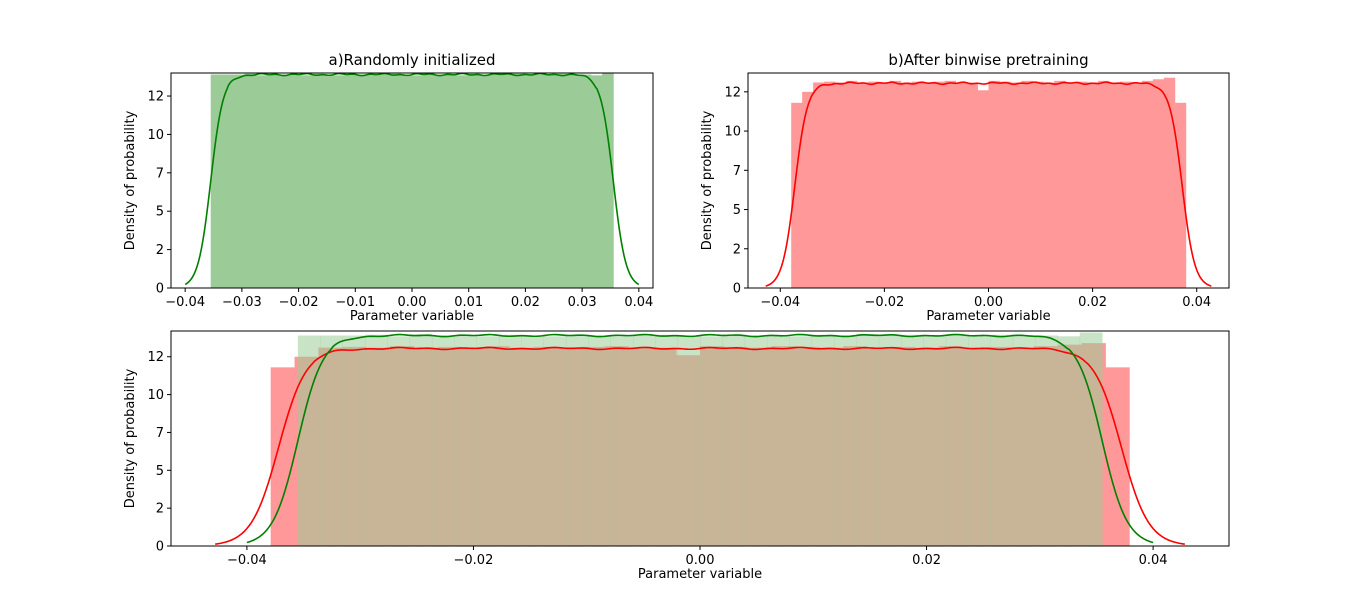  I want to click on chart-title: a)Randomly initialized, so click(412, 60).